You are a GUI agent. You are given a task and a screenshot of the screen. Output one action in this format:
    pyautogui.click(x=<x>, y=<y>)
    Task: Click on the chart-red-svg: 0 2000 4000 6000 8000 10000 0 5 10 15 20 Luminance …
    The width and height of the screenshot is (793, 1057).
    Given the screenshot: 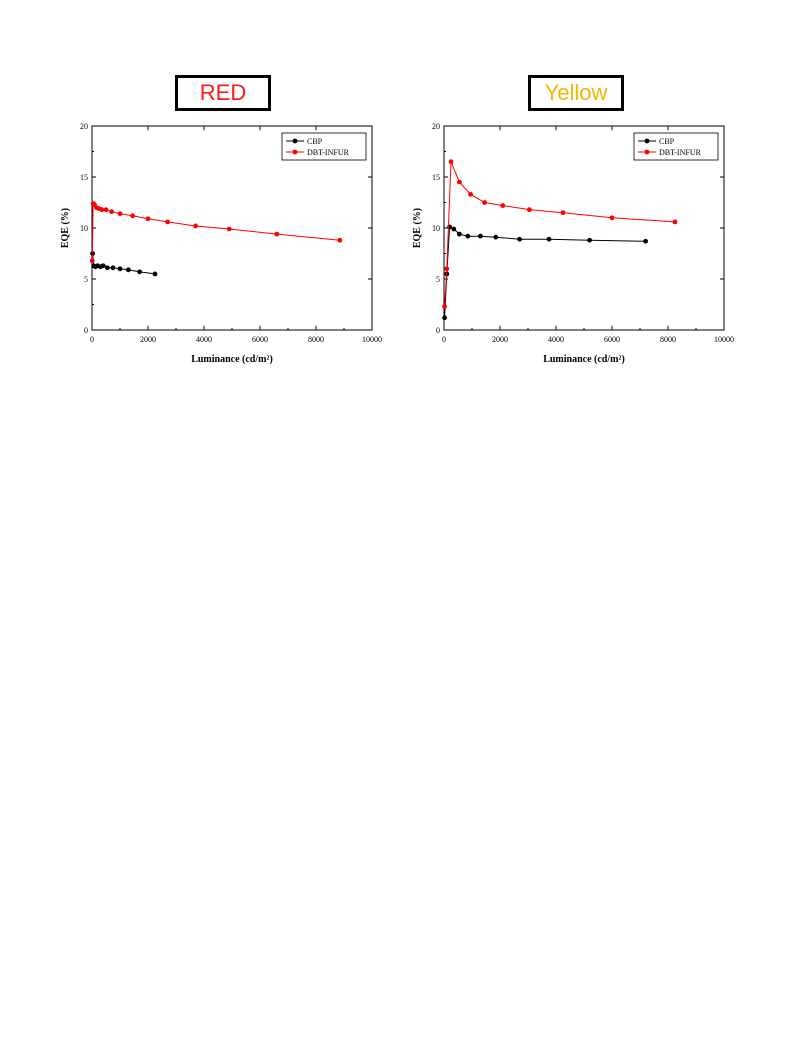 What is the action you would take?
    pyautogui.click(x=221, y=243)
    